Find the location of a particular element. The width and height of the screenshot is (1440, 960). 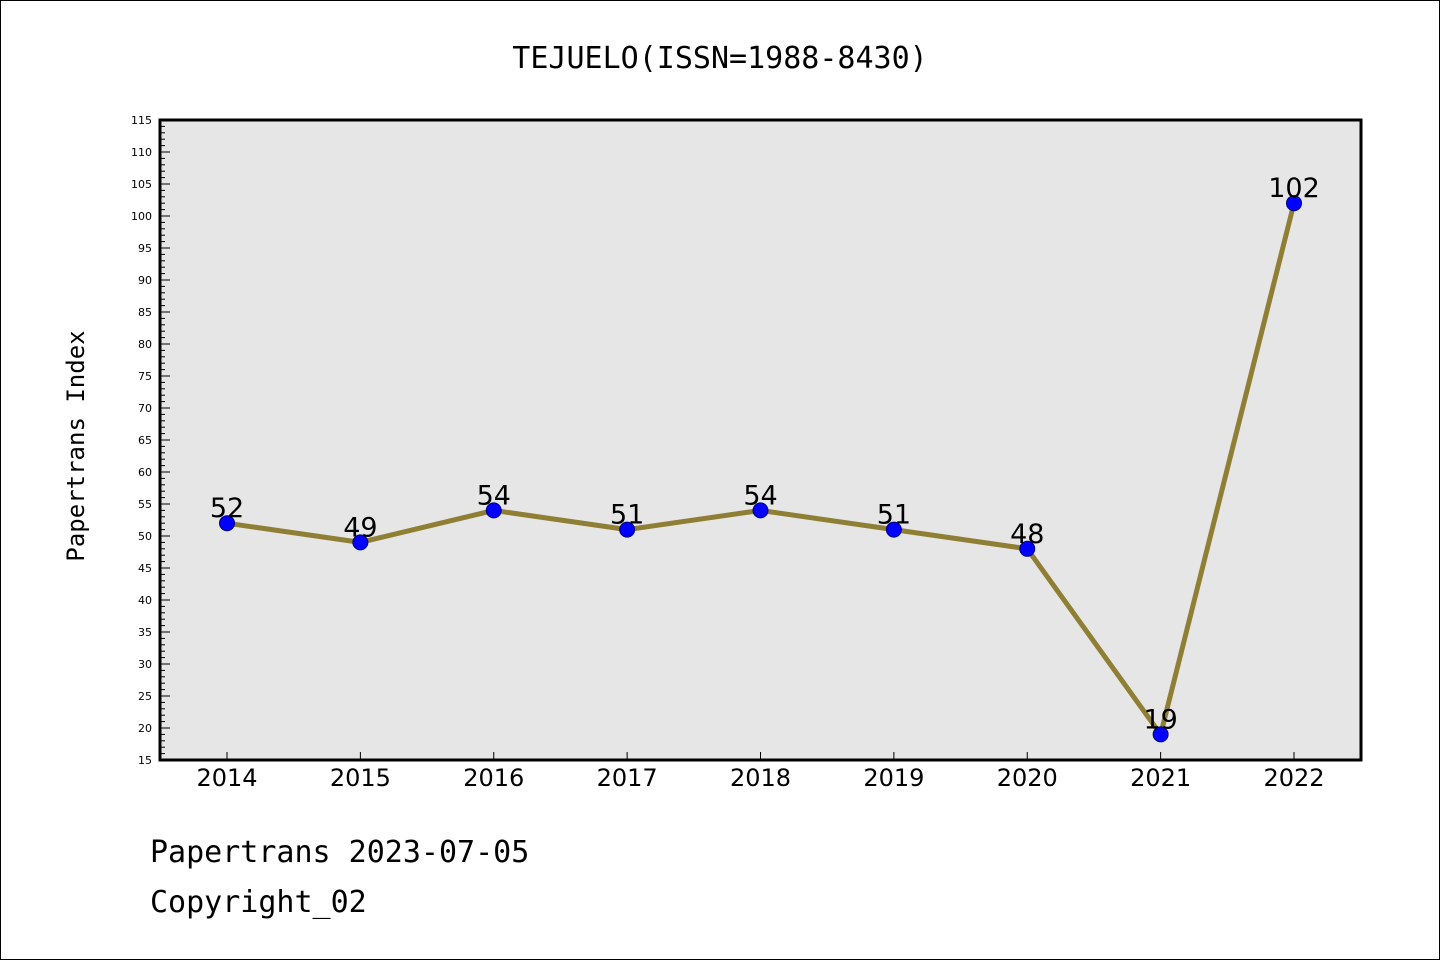

y-tick-label: 65 is located at coordinates (145, 440).